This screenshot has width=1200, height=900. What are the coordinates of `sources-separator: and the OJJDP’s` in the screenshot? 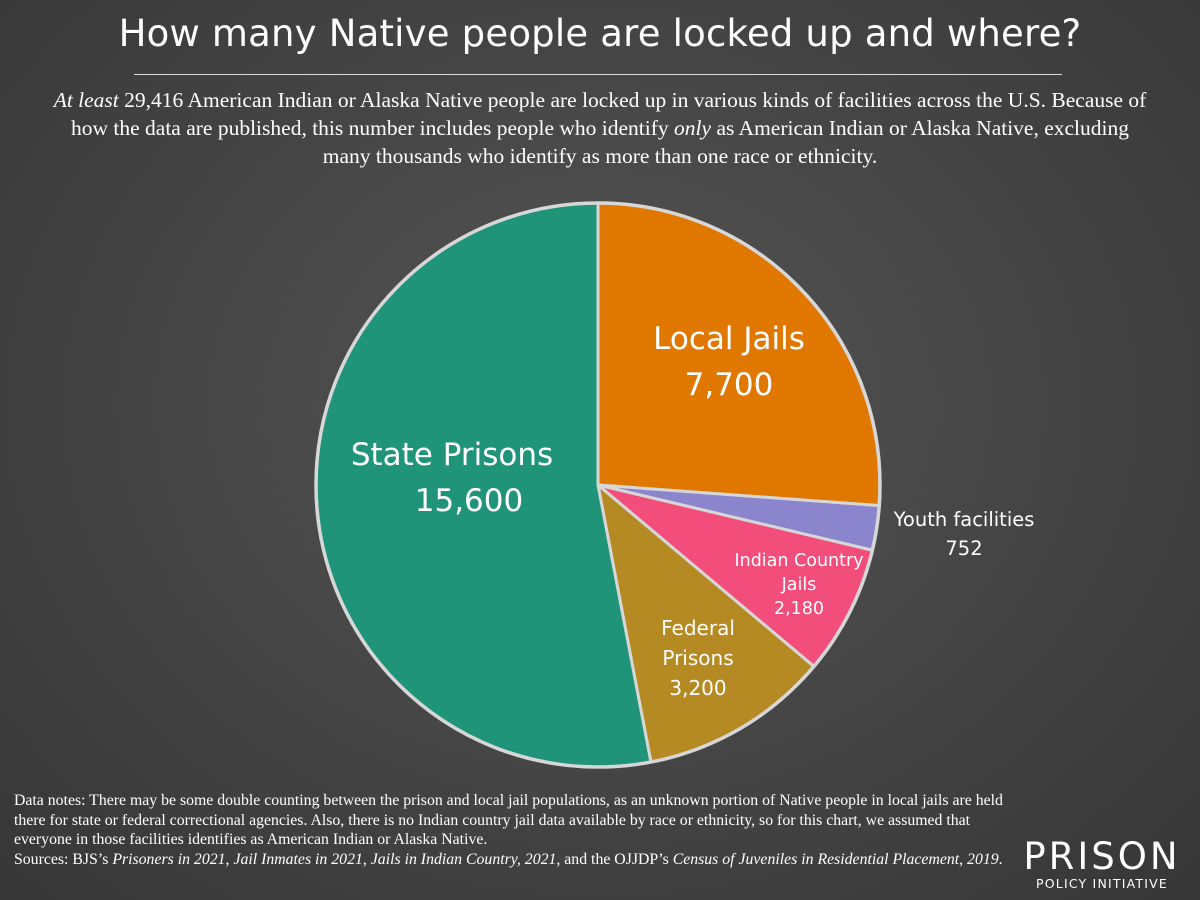 It's located at (616, 859).